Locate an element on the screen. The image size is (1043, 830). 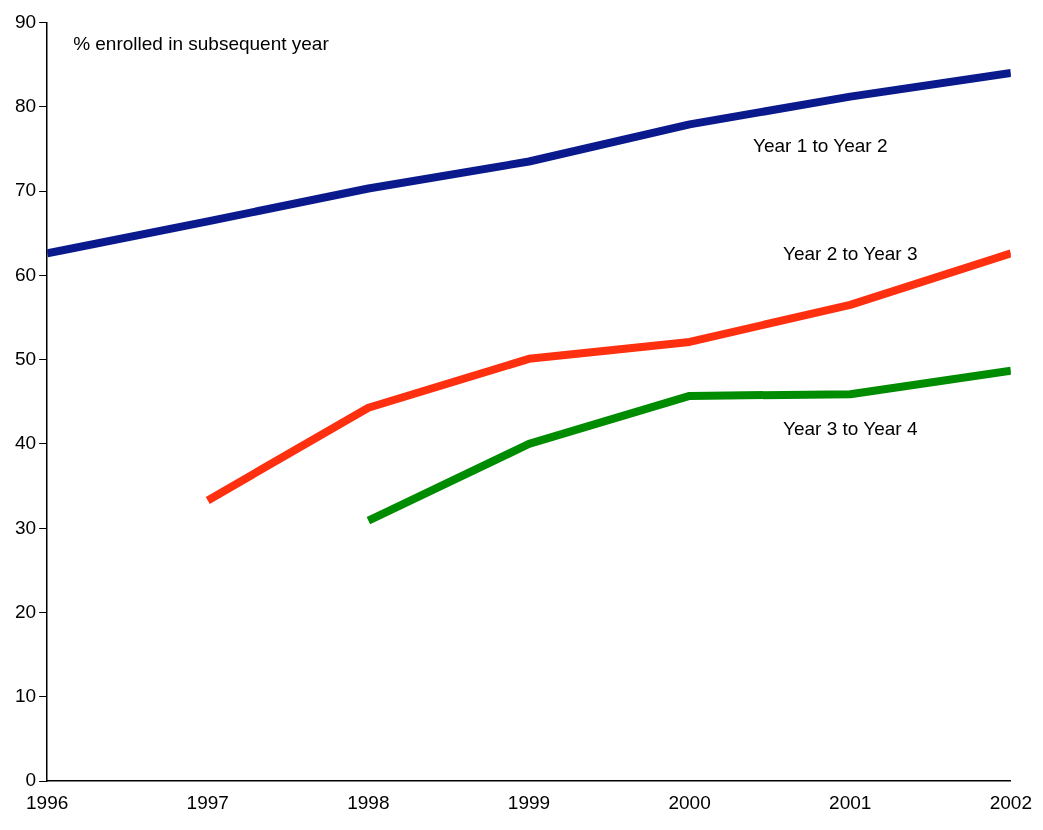
x-tick-label: 1997 is located at coordinates (207, 802).